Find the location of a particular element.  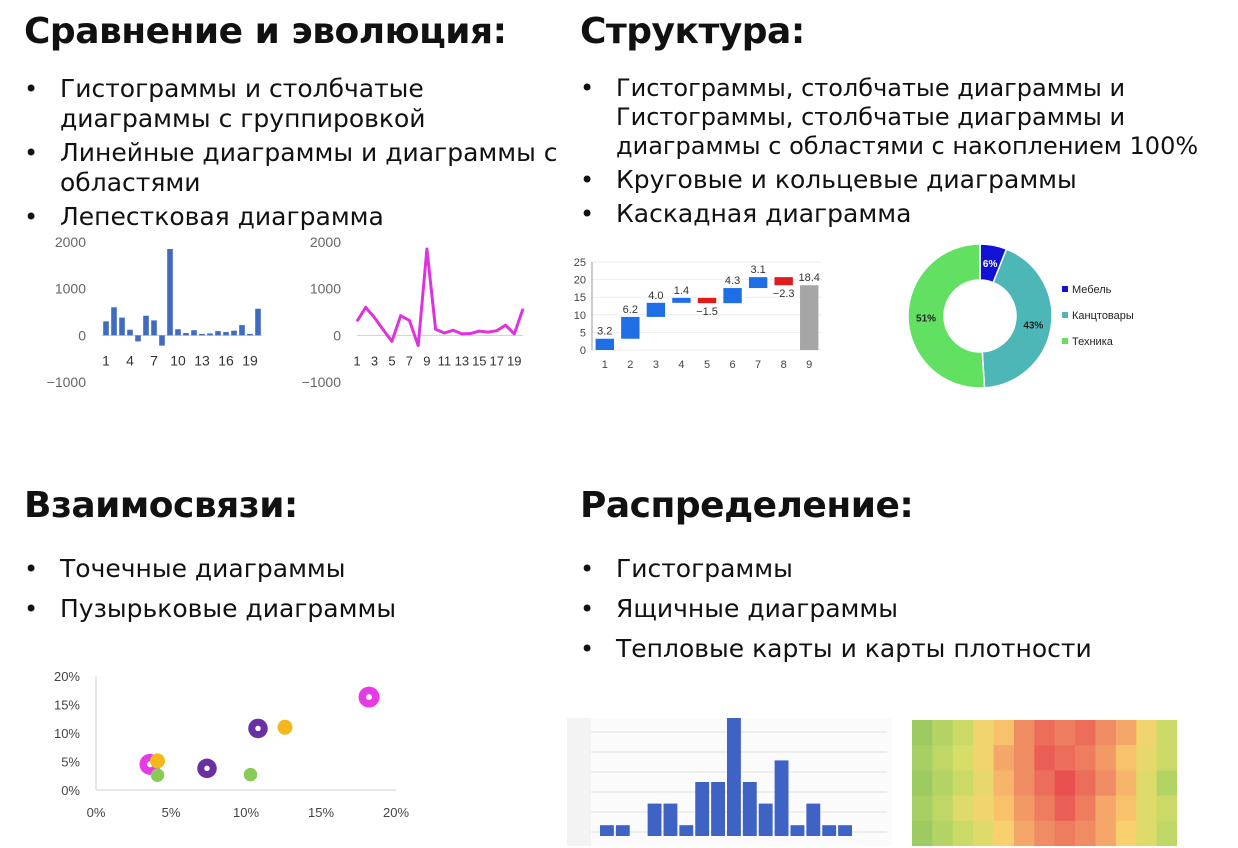

data-label: 3.1 is located at coordinates (757, 270).